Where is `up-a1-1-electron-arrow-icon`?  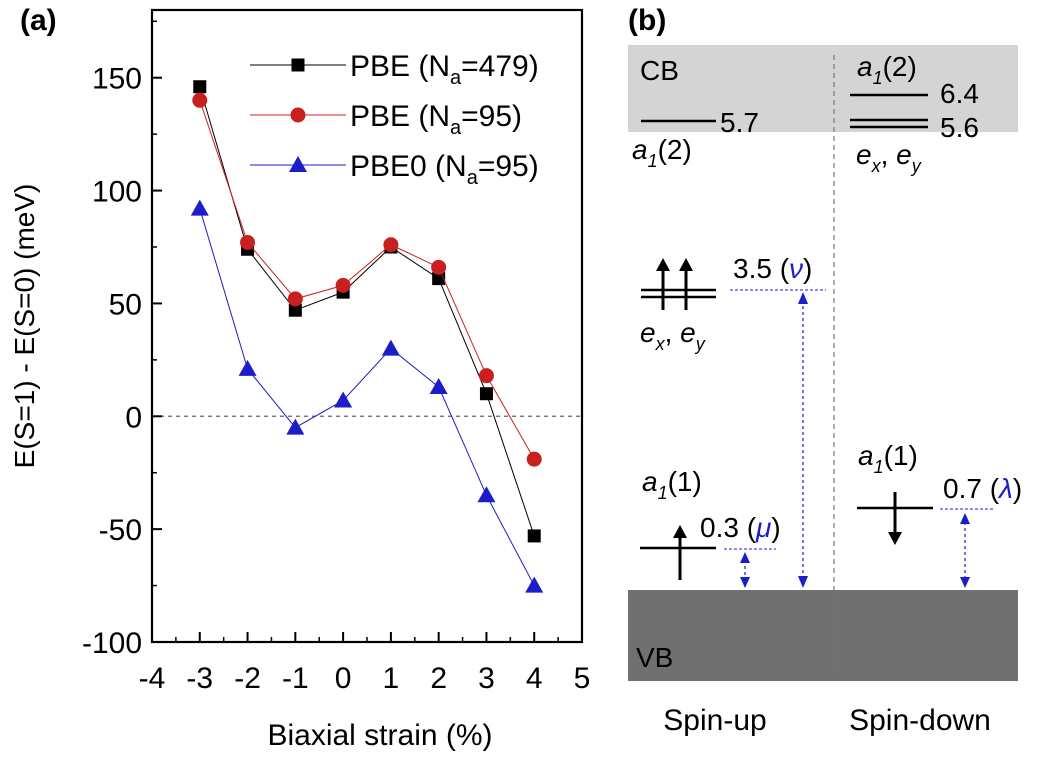 up-a1-1-electron-arrow-icon is located at coordinates (680, 531).